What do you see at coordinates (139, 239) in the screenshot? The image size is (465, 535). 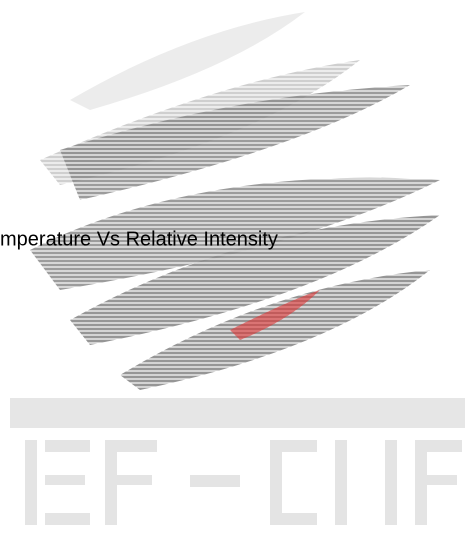 I see `caption: mperature Vs Relative Intensity` at bounding box center [139, 239].